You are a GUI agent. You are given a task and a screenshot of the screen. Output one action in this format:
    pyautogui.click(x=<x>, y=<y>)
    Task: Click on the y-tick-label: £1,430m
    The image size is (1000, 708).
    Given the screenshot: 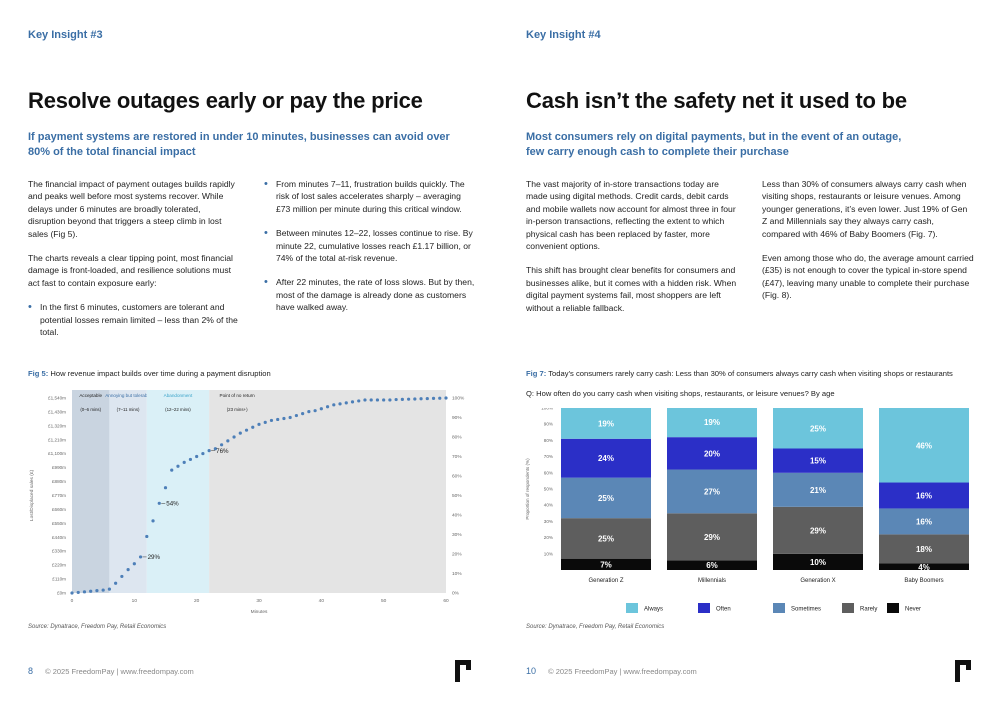 What is the action you would take?
    pyautogui.click(x=57, y=411)
    